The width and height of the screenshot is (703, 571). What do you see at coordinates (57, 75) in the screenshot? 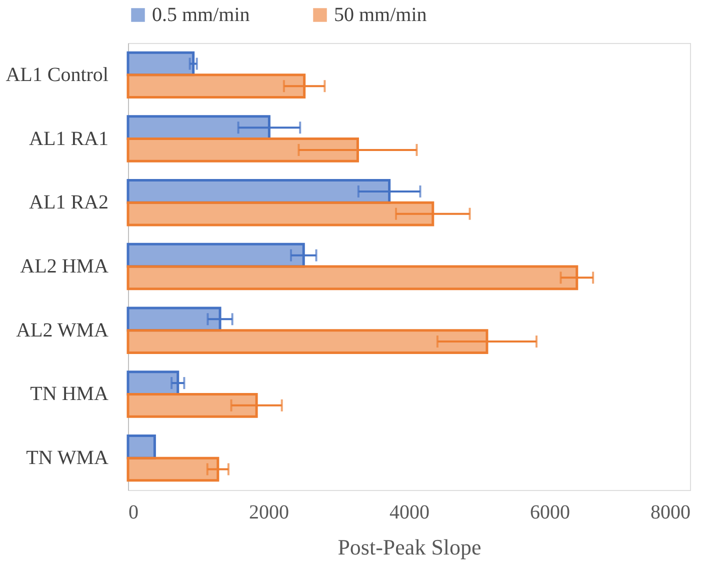
I see `y-tick-label: AL1 Control` at bounding box center [57, 75].